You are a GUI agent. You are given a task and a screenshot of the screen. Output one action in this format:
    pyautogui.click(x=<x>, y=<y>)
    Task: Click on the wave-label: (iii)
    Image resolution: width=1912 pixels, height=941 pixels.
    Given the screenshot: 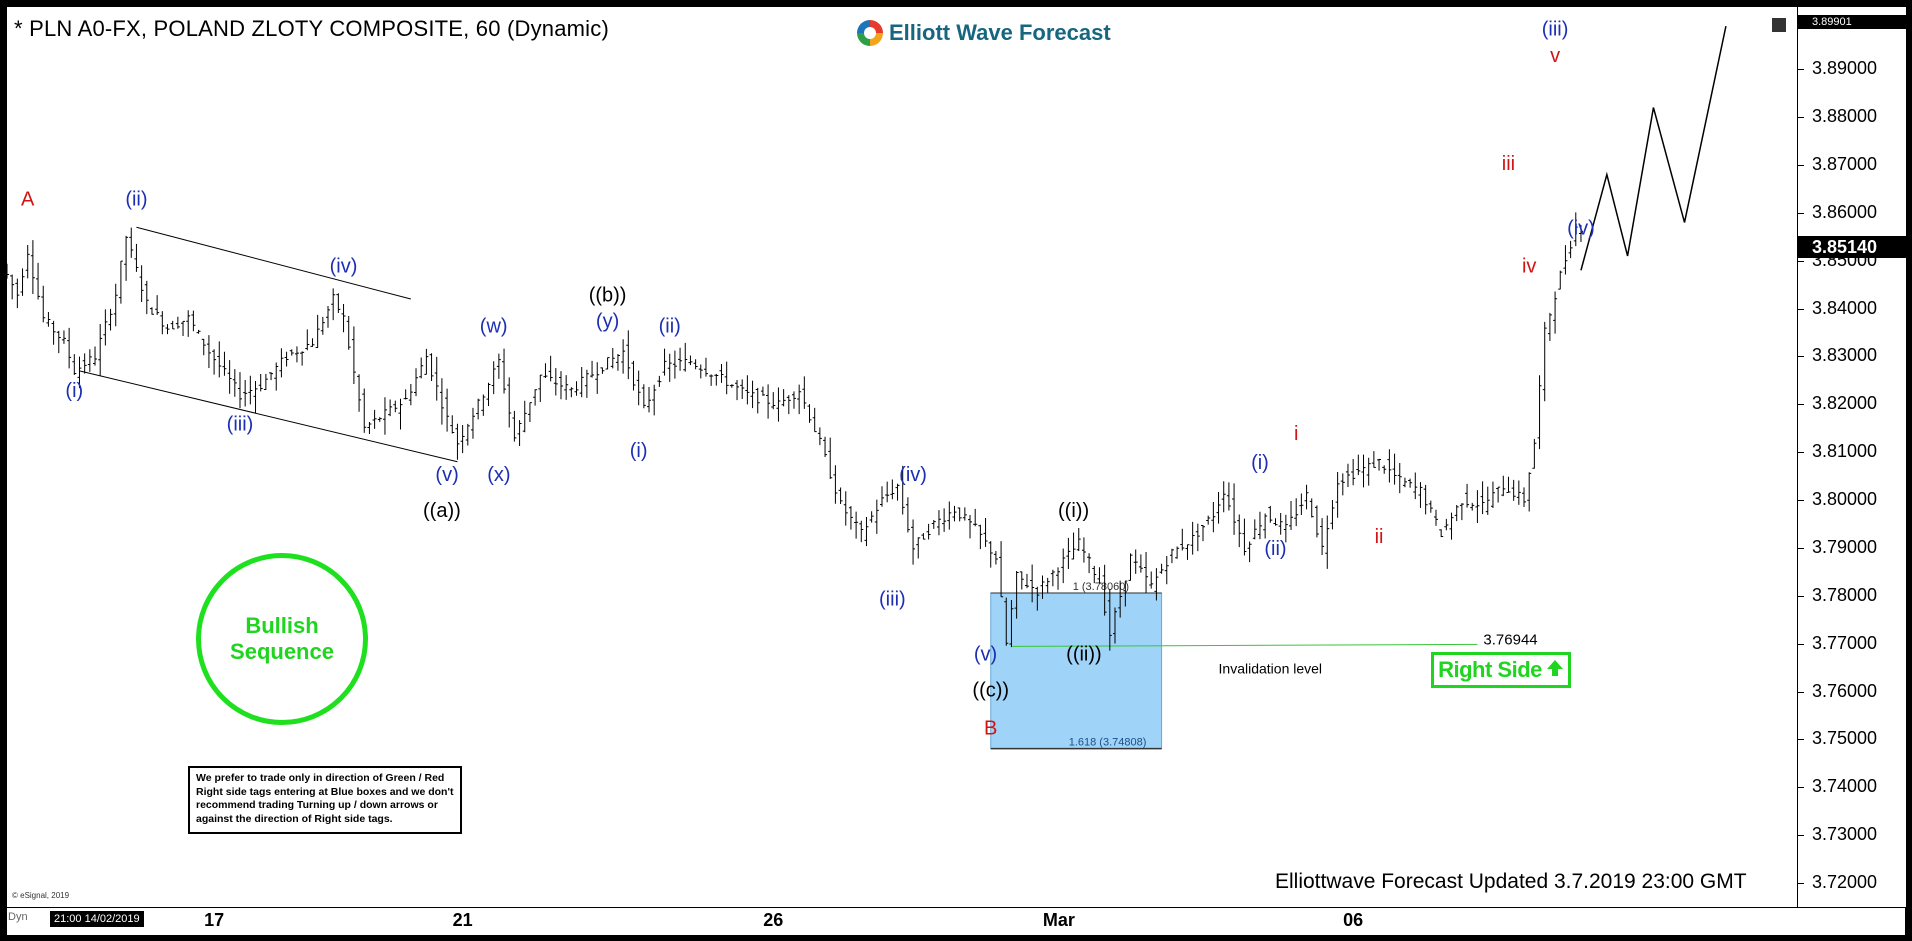 What is the action you would take?
    pyautogui.click(x=1555, y=30)
    